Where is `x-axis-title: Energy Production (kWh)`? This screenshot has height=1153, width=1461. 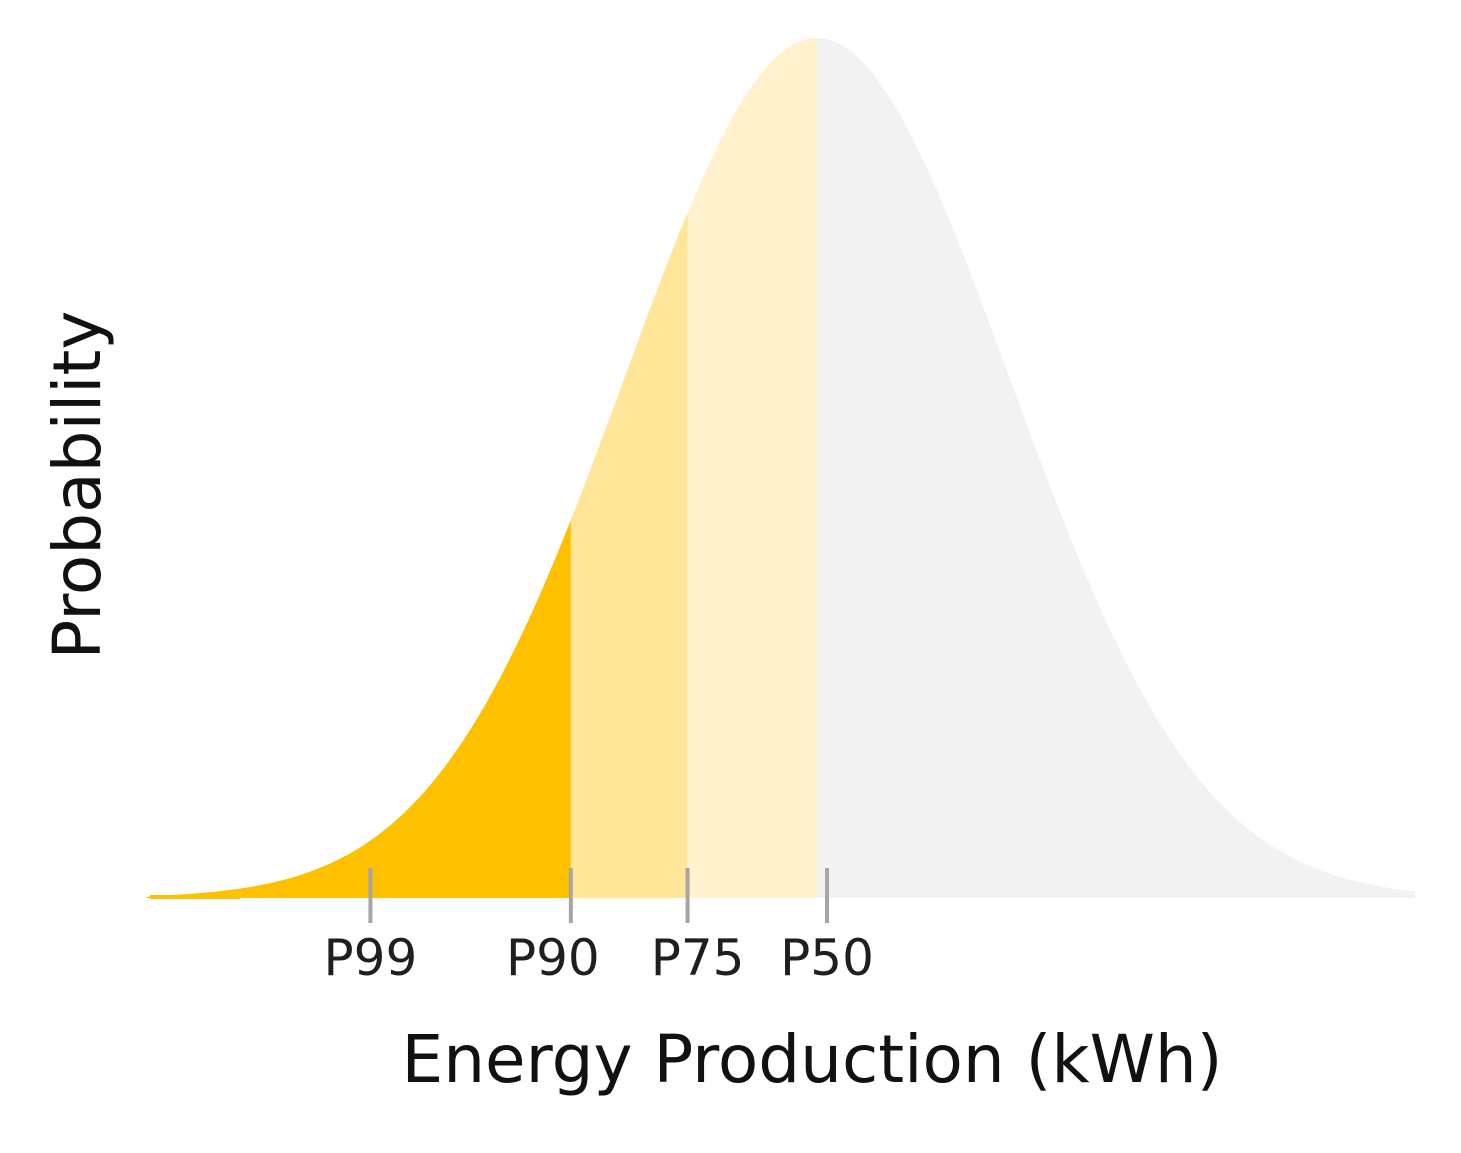 x-axis-title: Energy Production (kWh) is located at coordinates (812, 1059).